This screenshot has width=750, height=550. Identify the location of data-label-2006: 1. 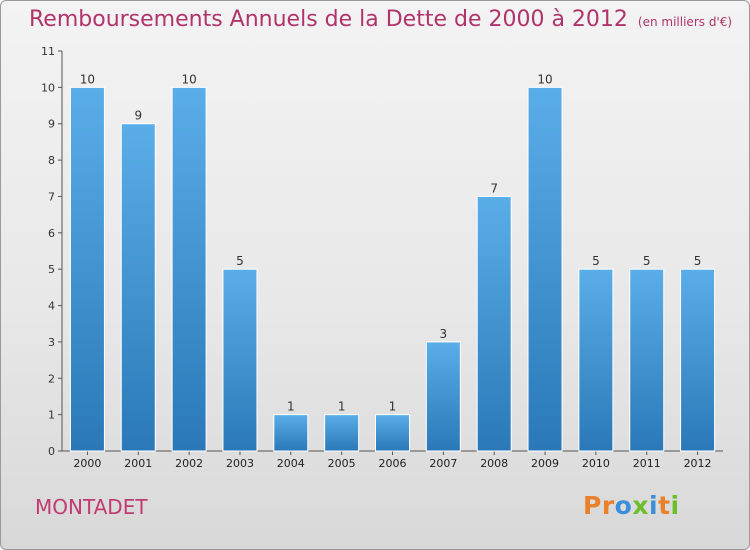
(393, 407).